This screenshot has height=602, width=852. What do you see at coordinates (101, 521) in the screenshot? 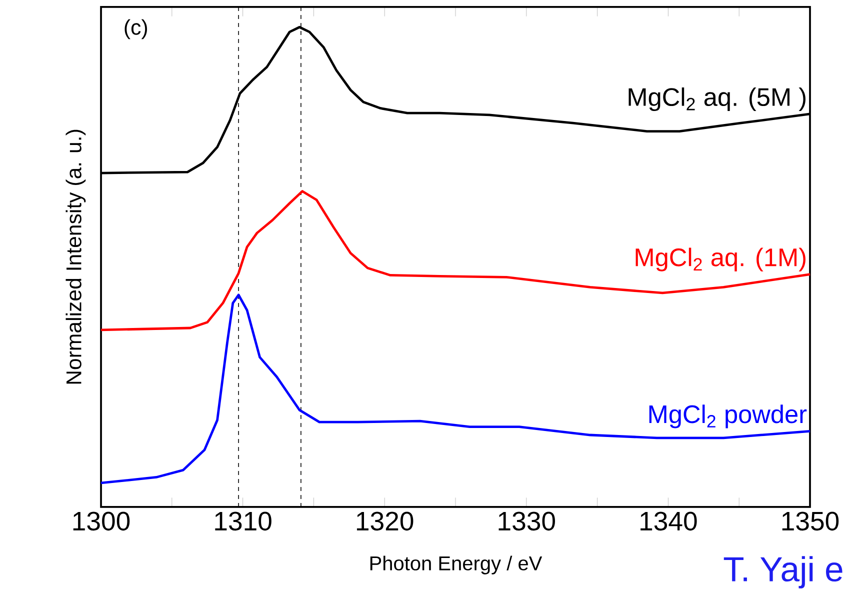
I see `x-tick-label: 1300` at bounding box center [101, 521].